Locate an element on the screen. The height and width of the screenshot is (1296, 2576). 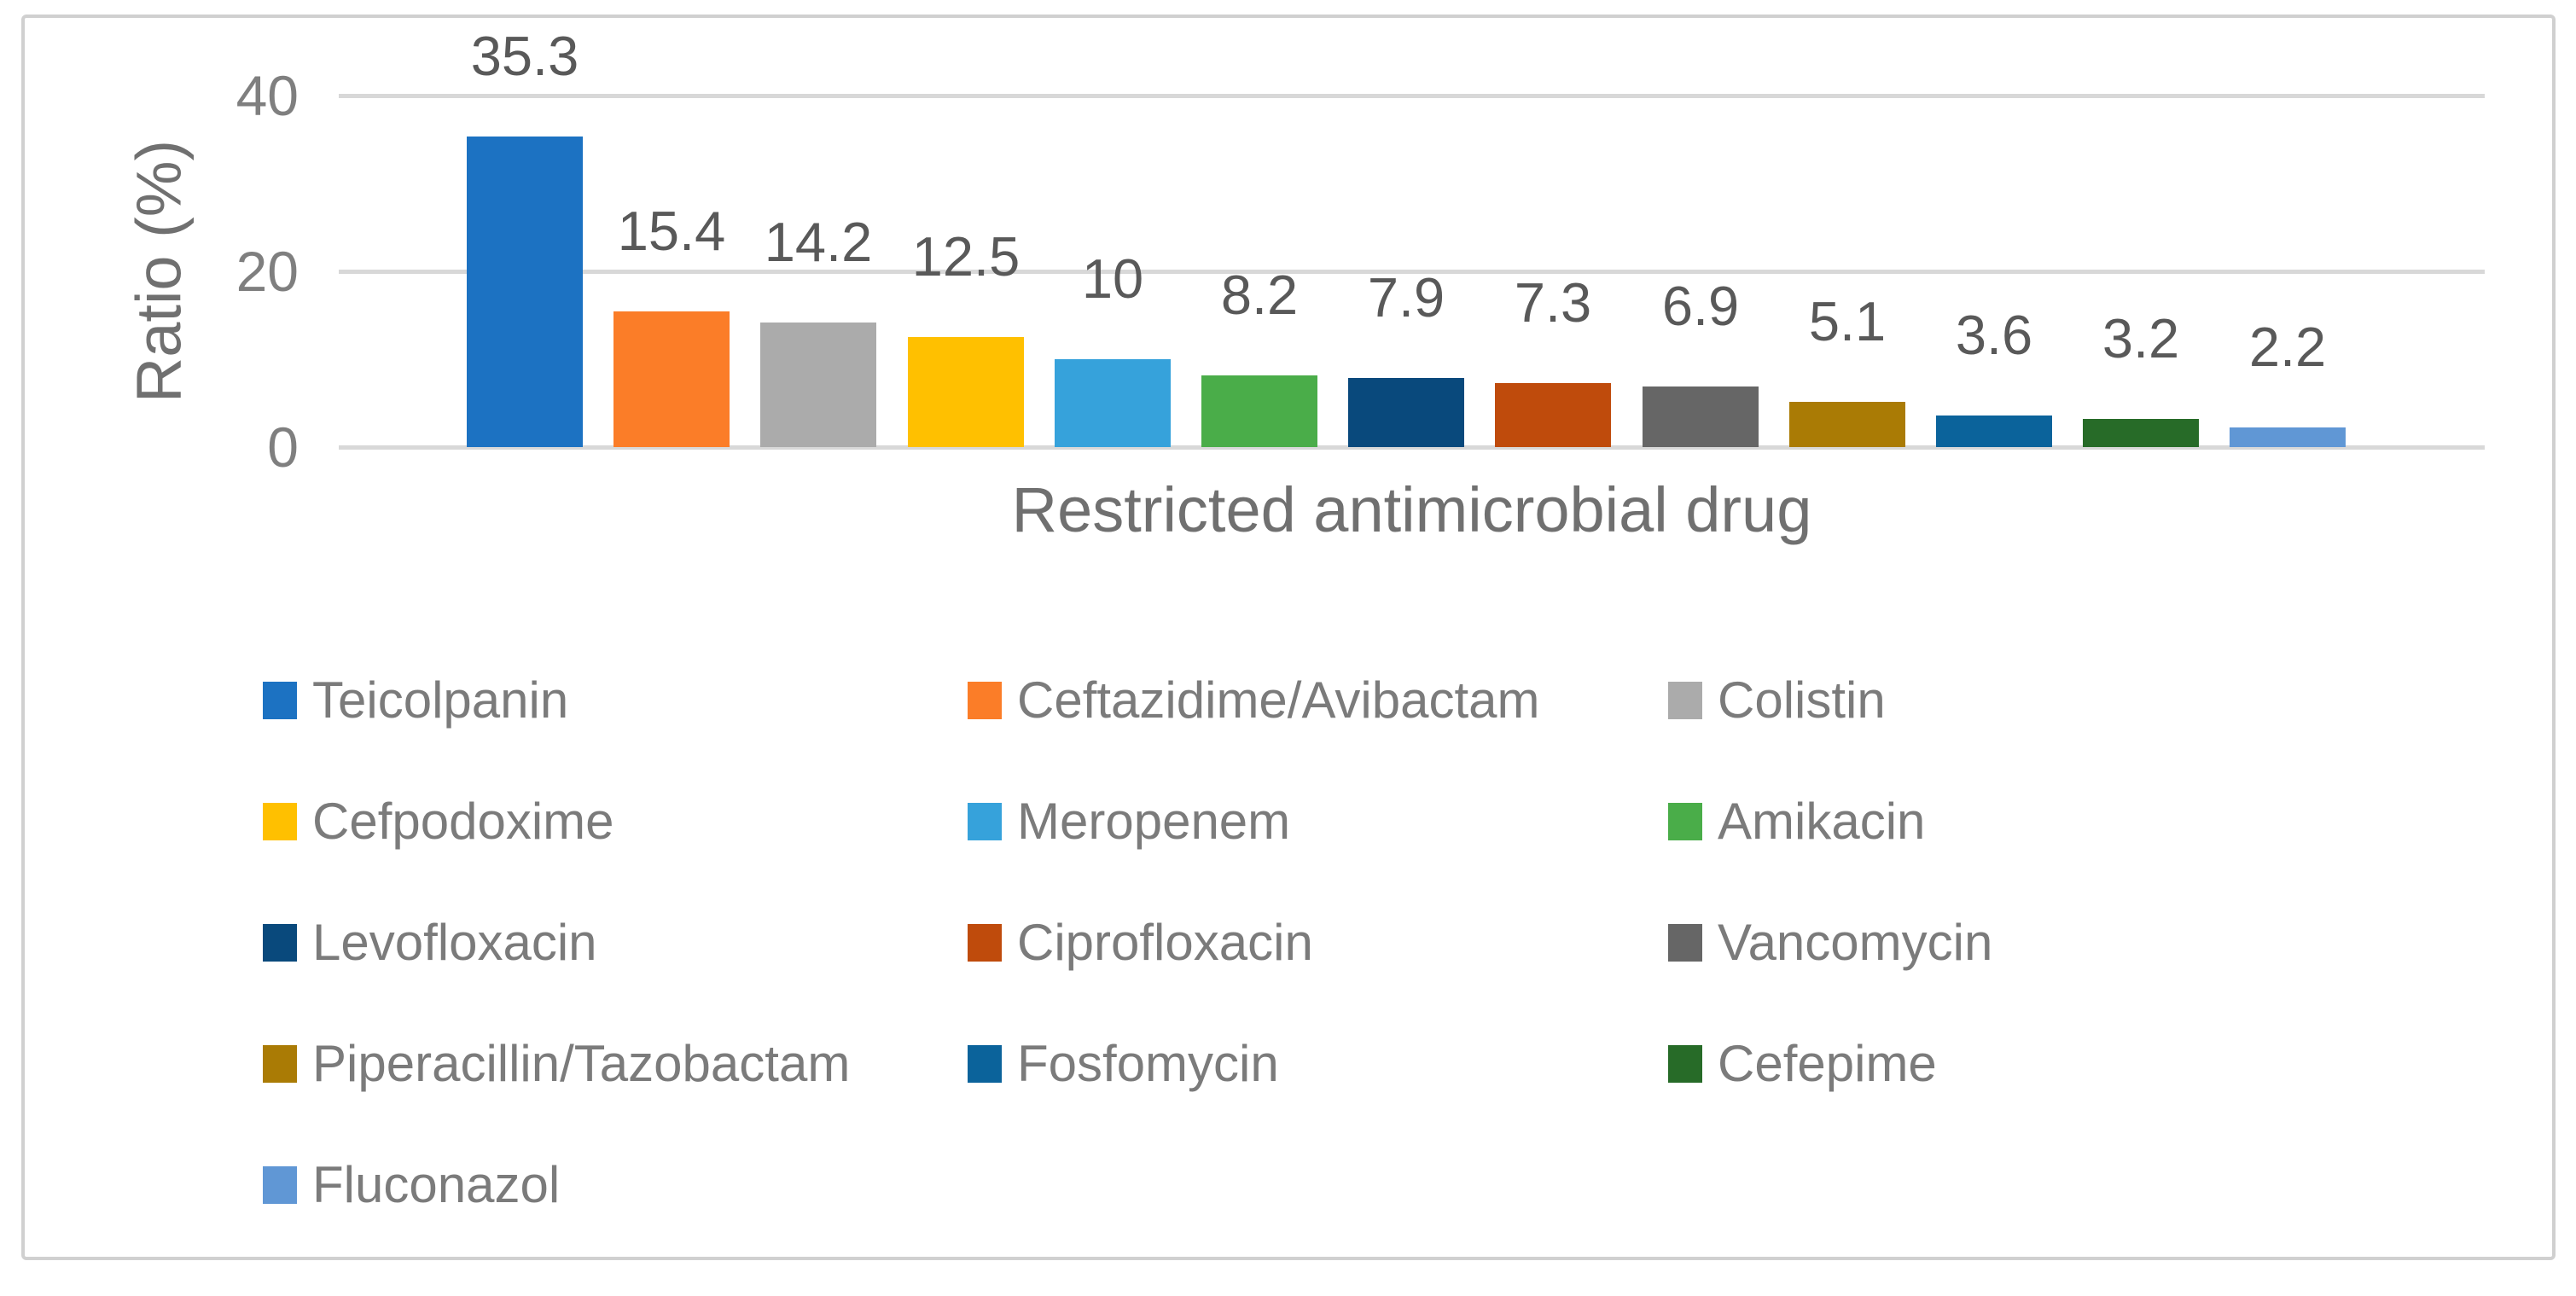
y-tick-label-40: 40 is located at coordinates (267, 95).